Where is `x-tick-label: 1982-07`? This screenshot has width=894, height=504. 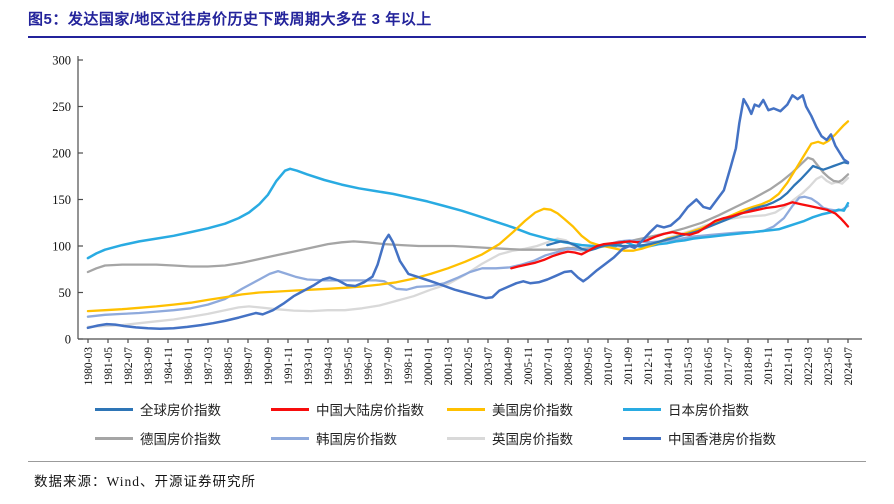 x-tick-label: 1982-07 is located at coordinates (129, 366).